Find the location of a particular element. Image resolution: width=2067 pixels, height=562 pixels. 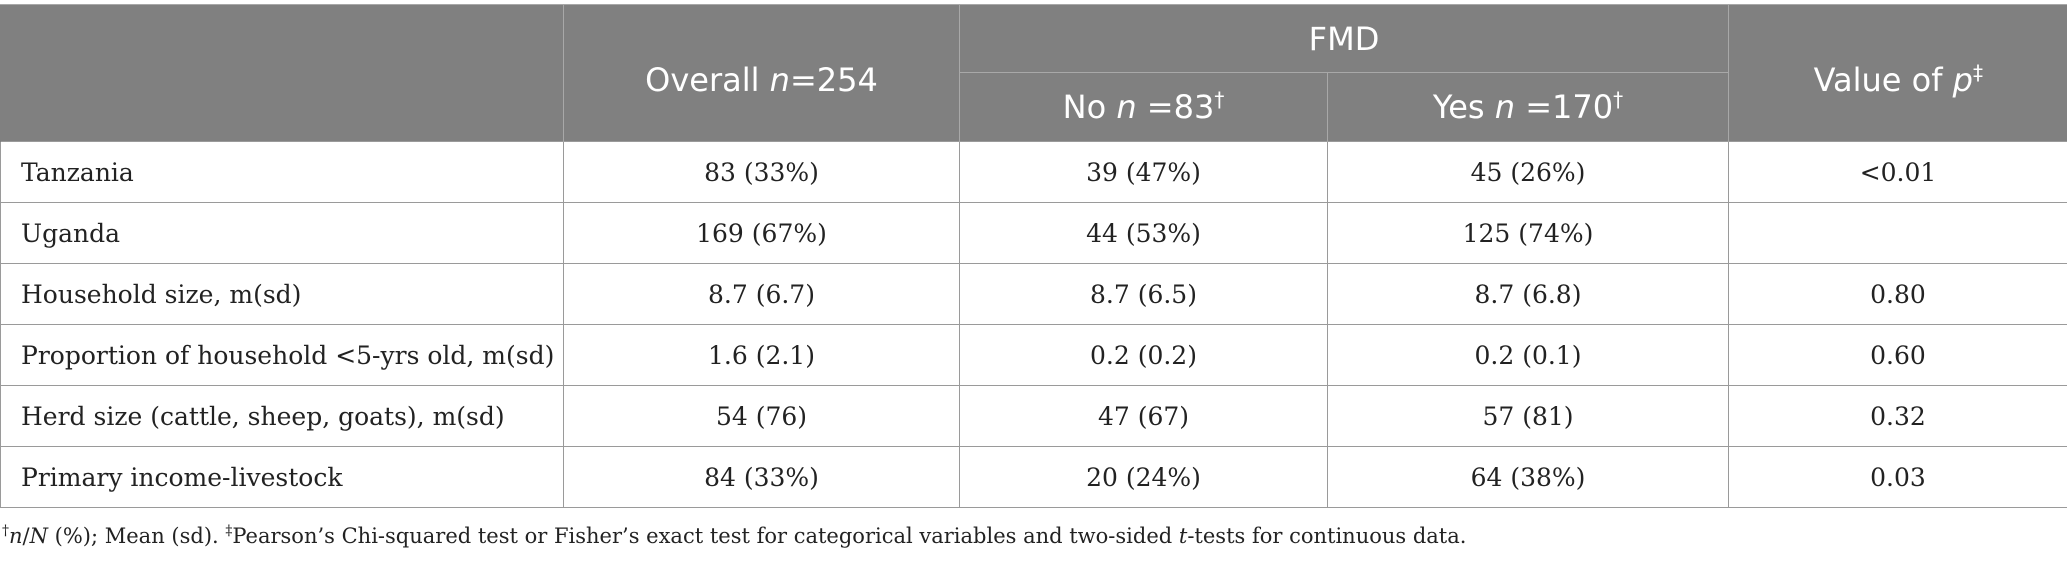

pvalue-cell: 0.32 is located at coordinates (1897, 416).